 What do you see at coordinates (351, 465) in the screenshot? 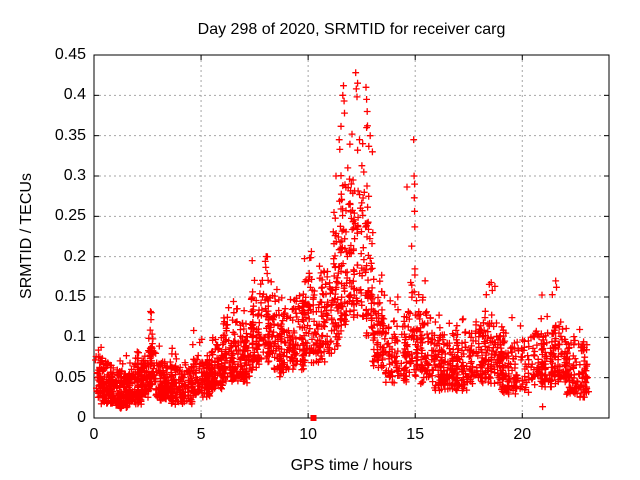
I see `x-axis-label: GPS time / hours` at bounding box center [351, 465].